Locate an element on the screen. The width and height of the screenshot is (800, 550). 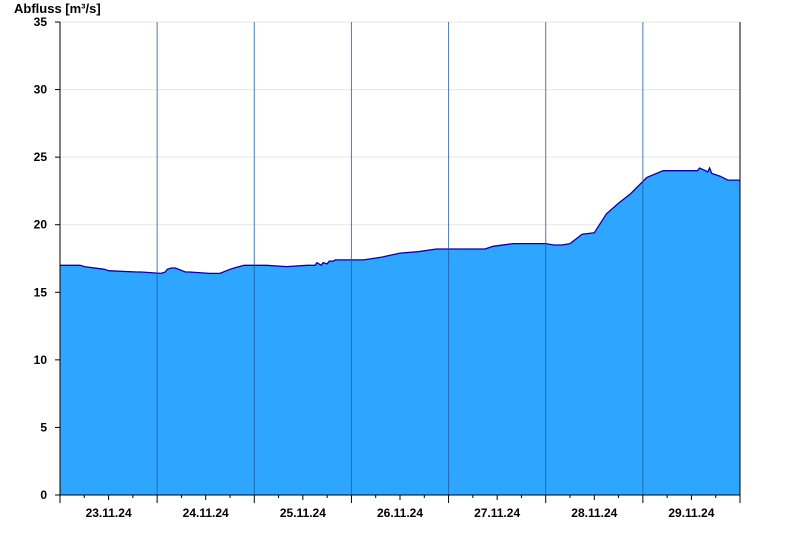
y-tick-label: 20 is located at coordinates (41, 225).